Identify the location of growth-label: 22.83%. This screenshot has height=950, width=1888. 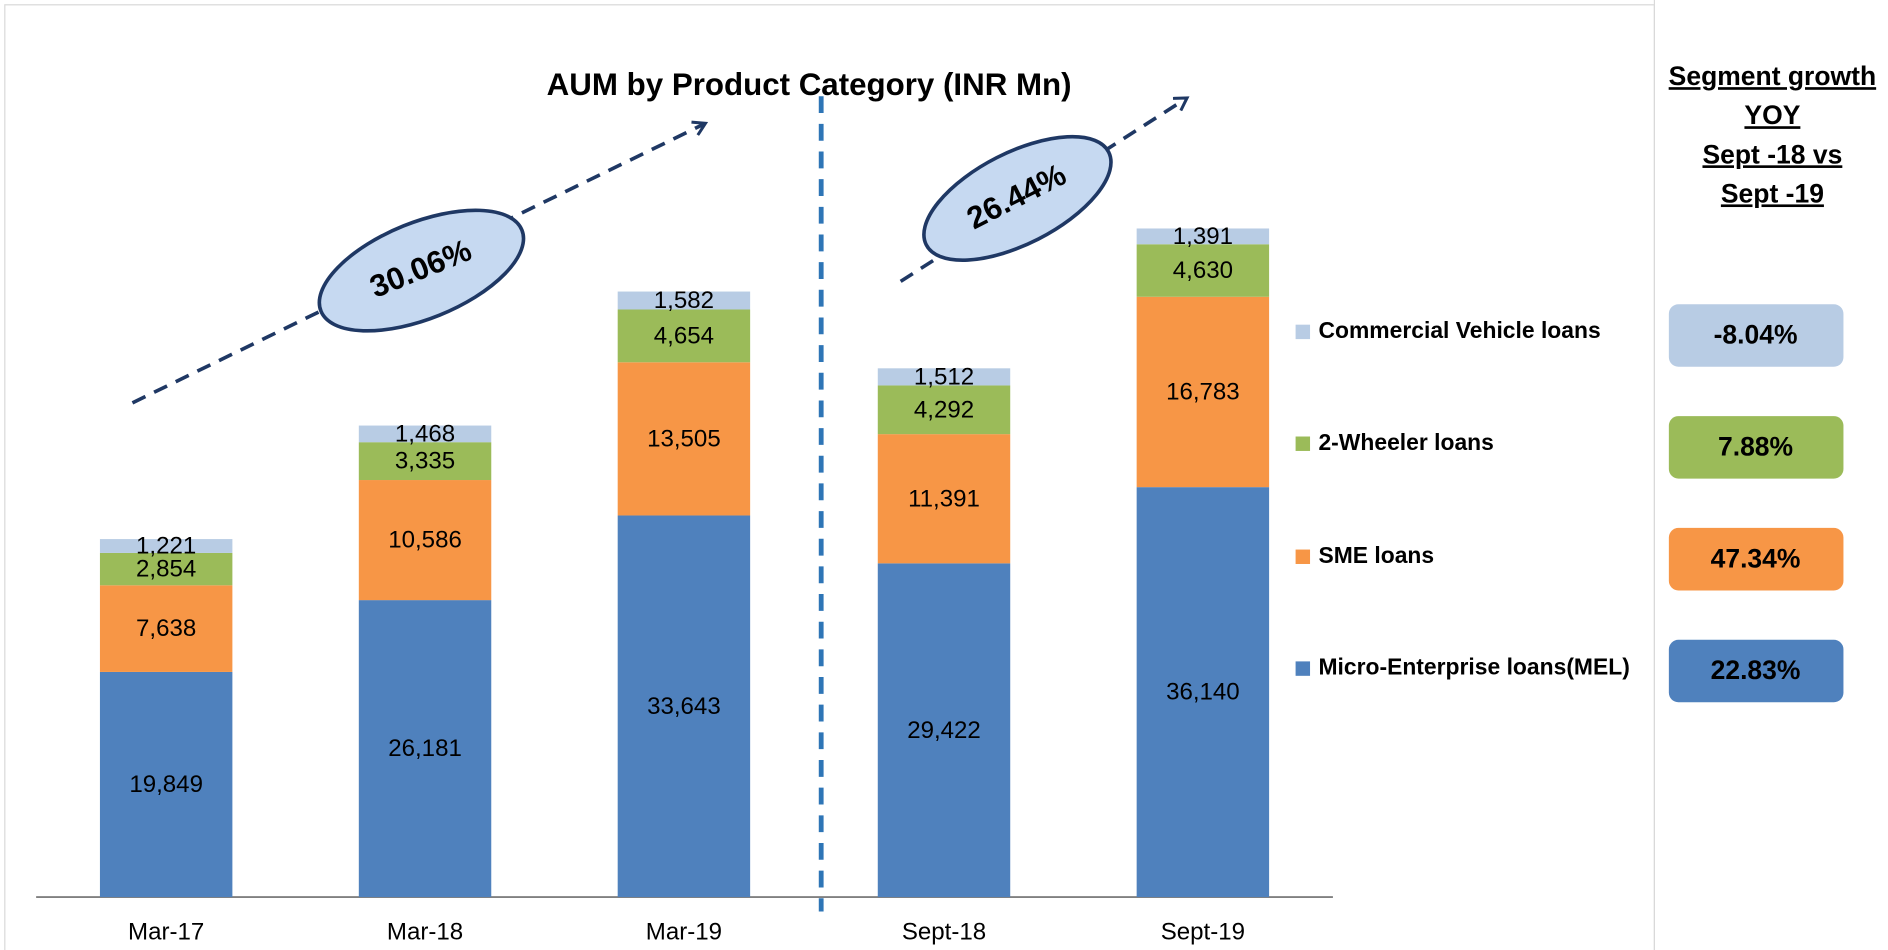
(1756, 670).